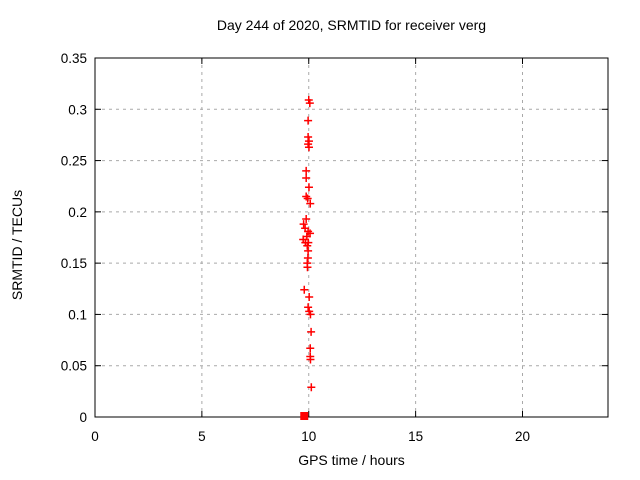 The height and width of the screenshot is (480, 640). What do you see at coordinates (95, 436) in the screenshot?
I see `x-tick-label: 0` at bounding box center [95, 436].